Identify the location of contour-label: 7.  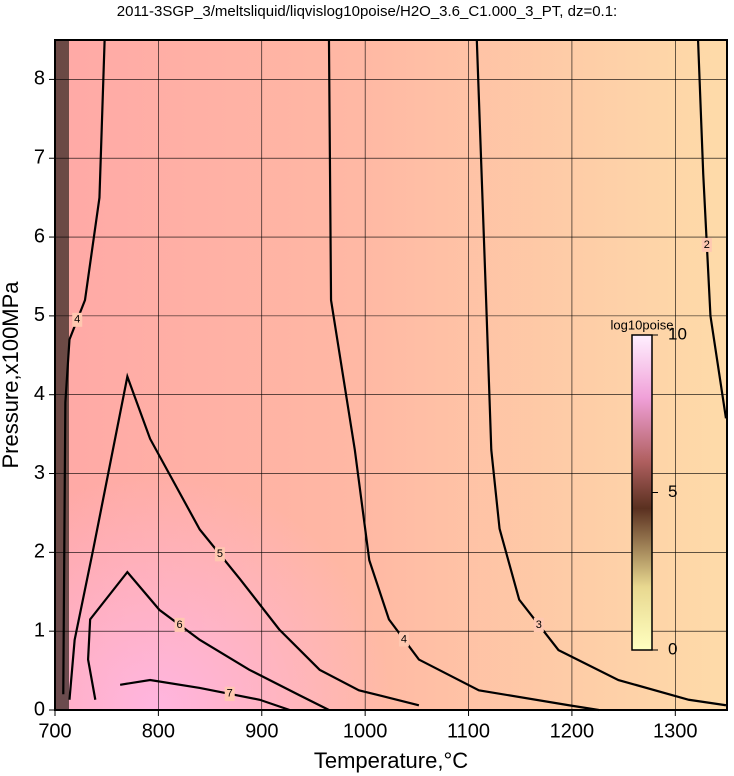
(230, 694).